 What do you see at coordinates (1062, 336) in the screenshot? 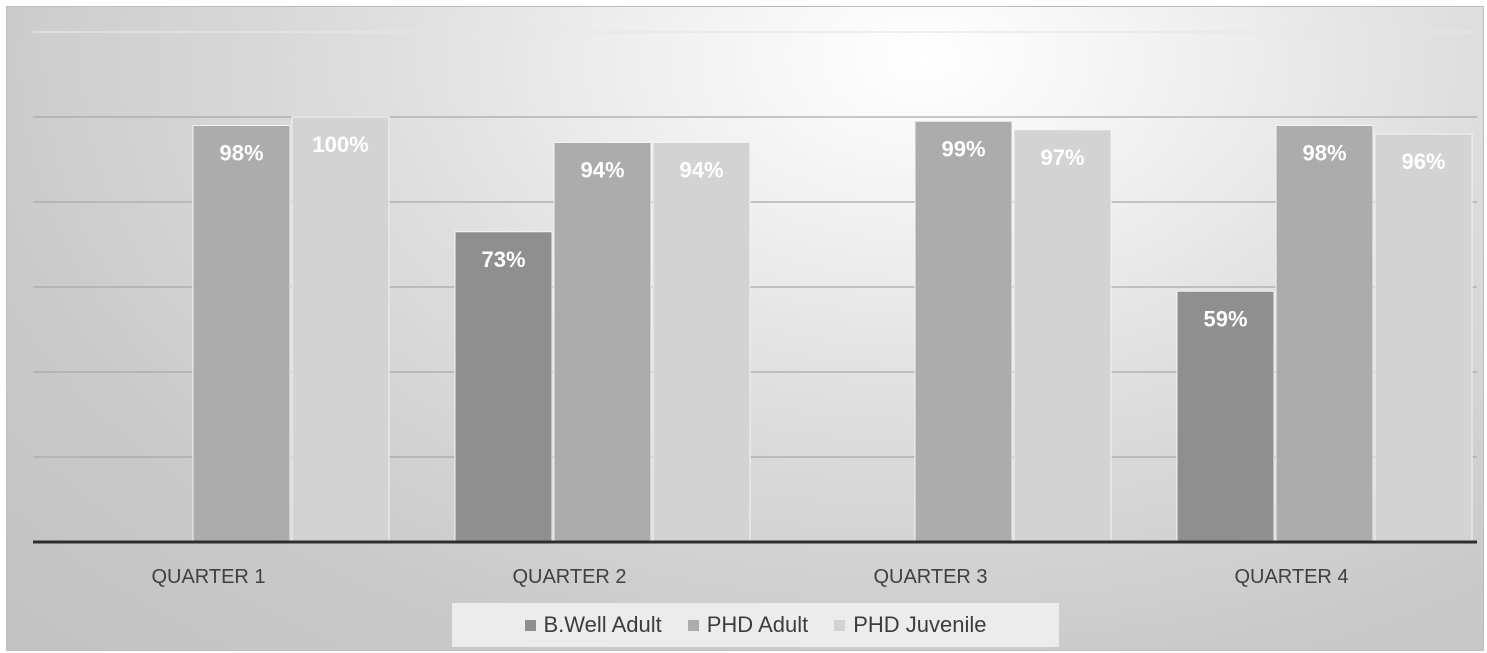
I see `bar-phd-juvenile-q3` at bounding box center [1062, 336].